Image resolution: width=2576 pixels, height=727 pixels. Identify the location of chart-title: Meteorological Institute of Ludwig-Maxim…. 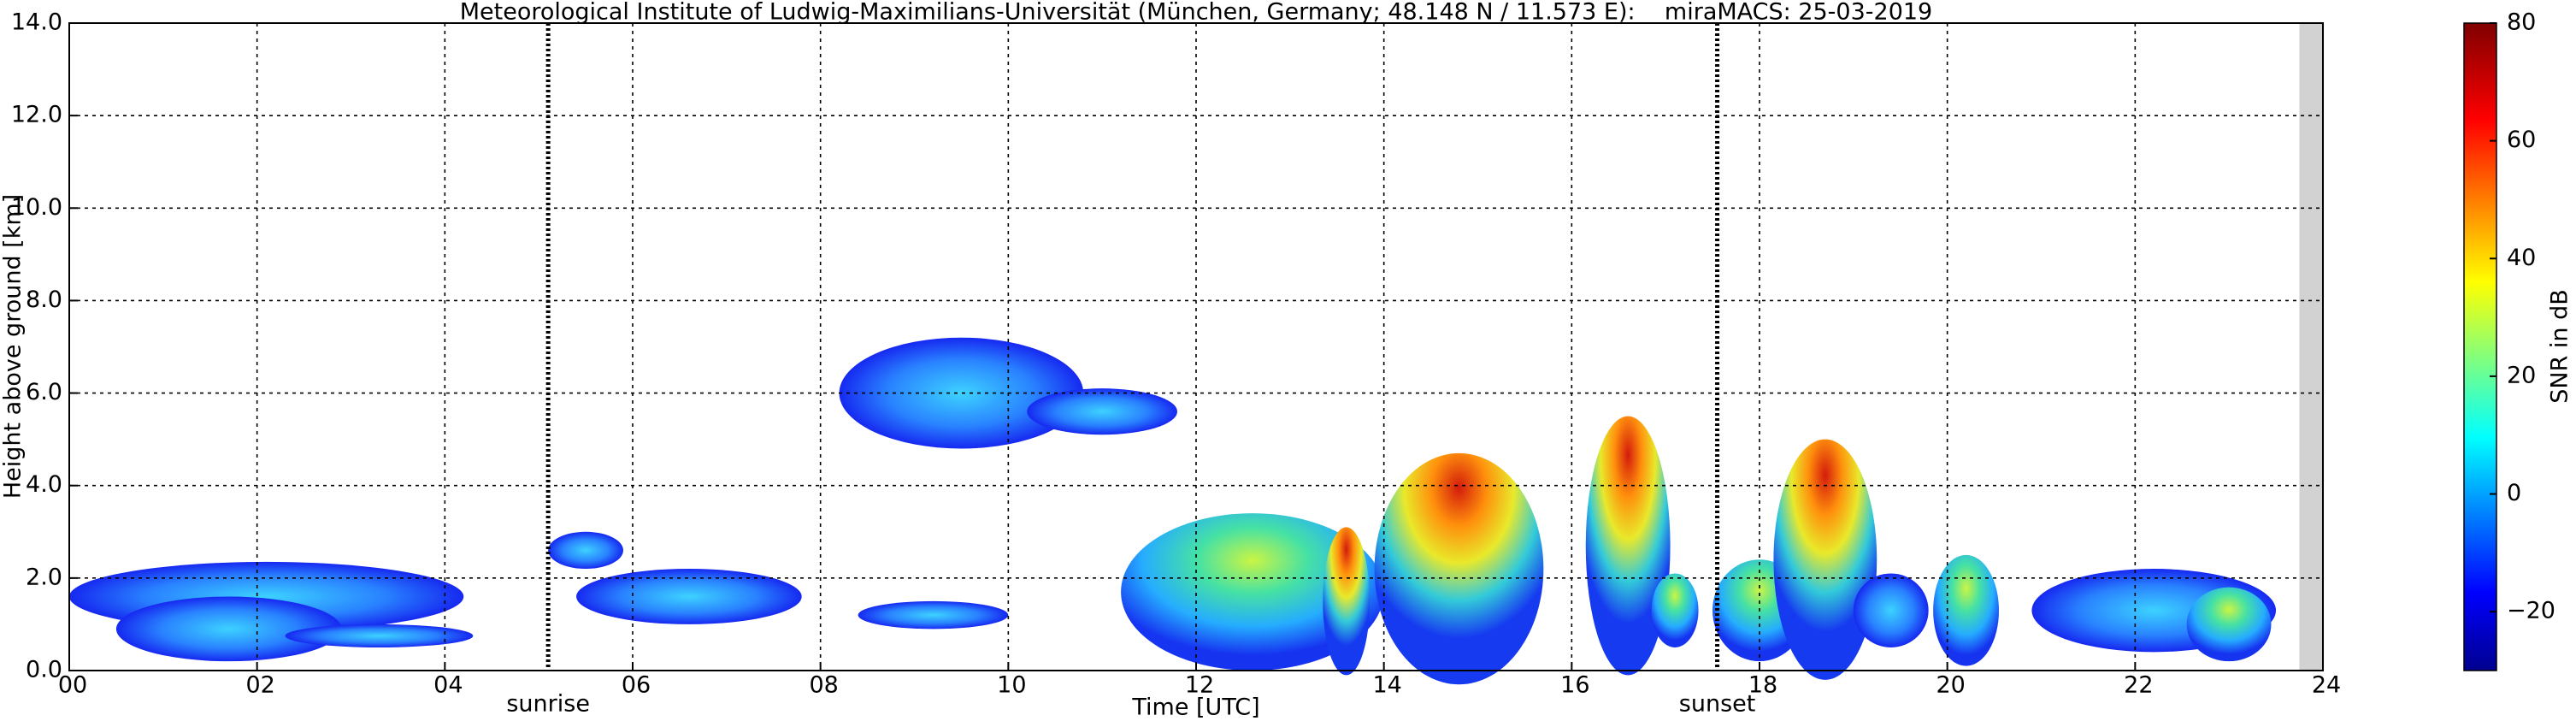
(1196, 13).